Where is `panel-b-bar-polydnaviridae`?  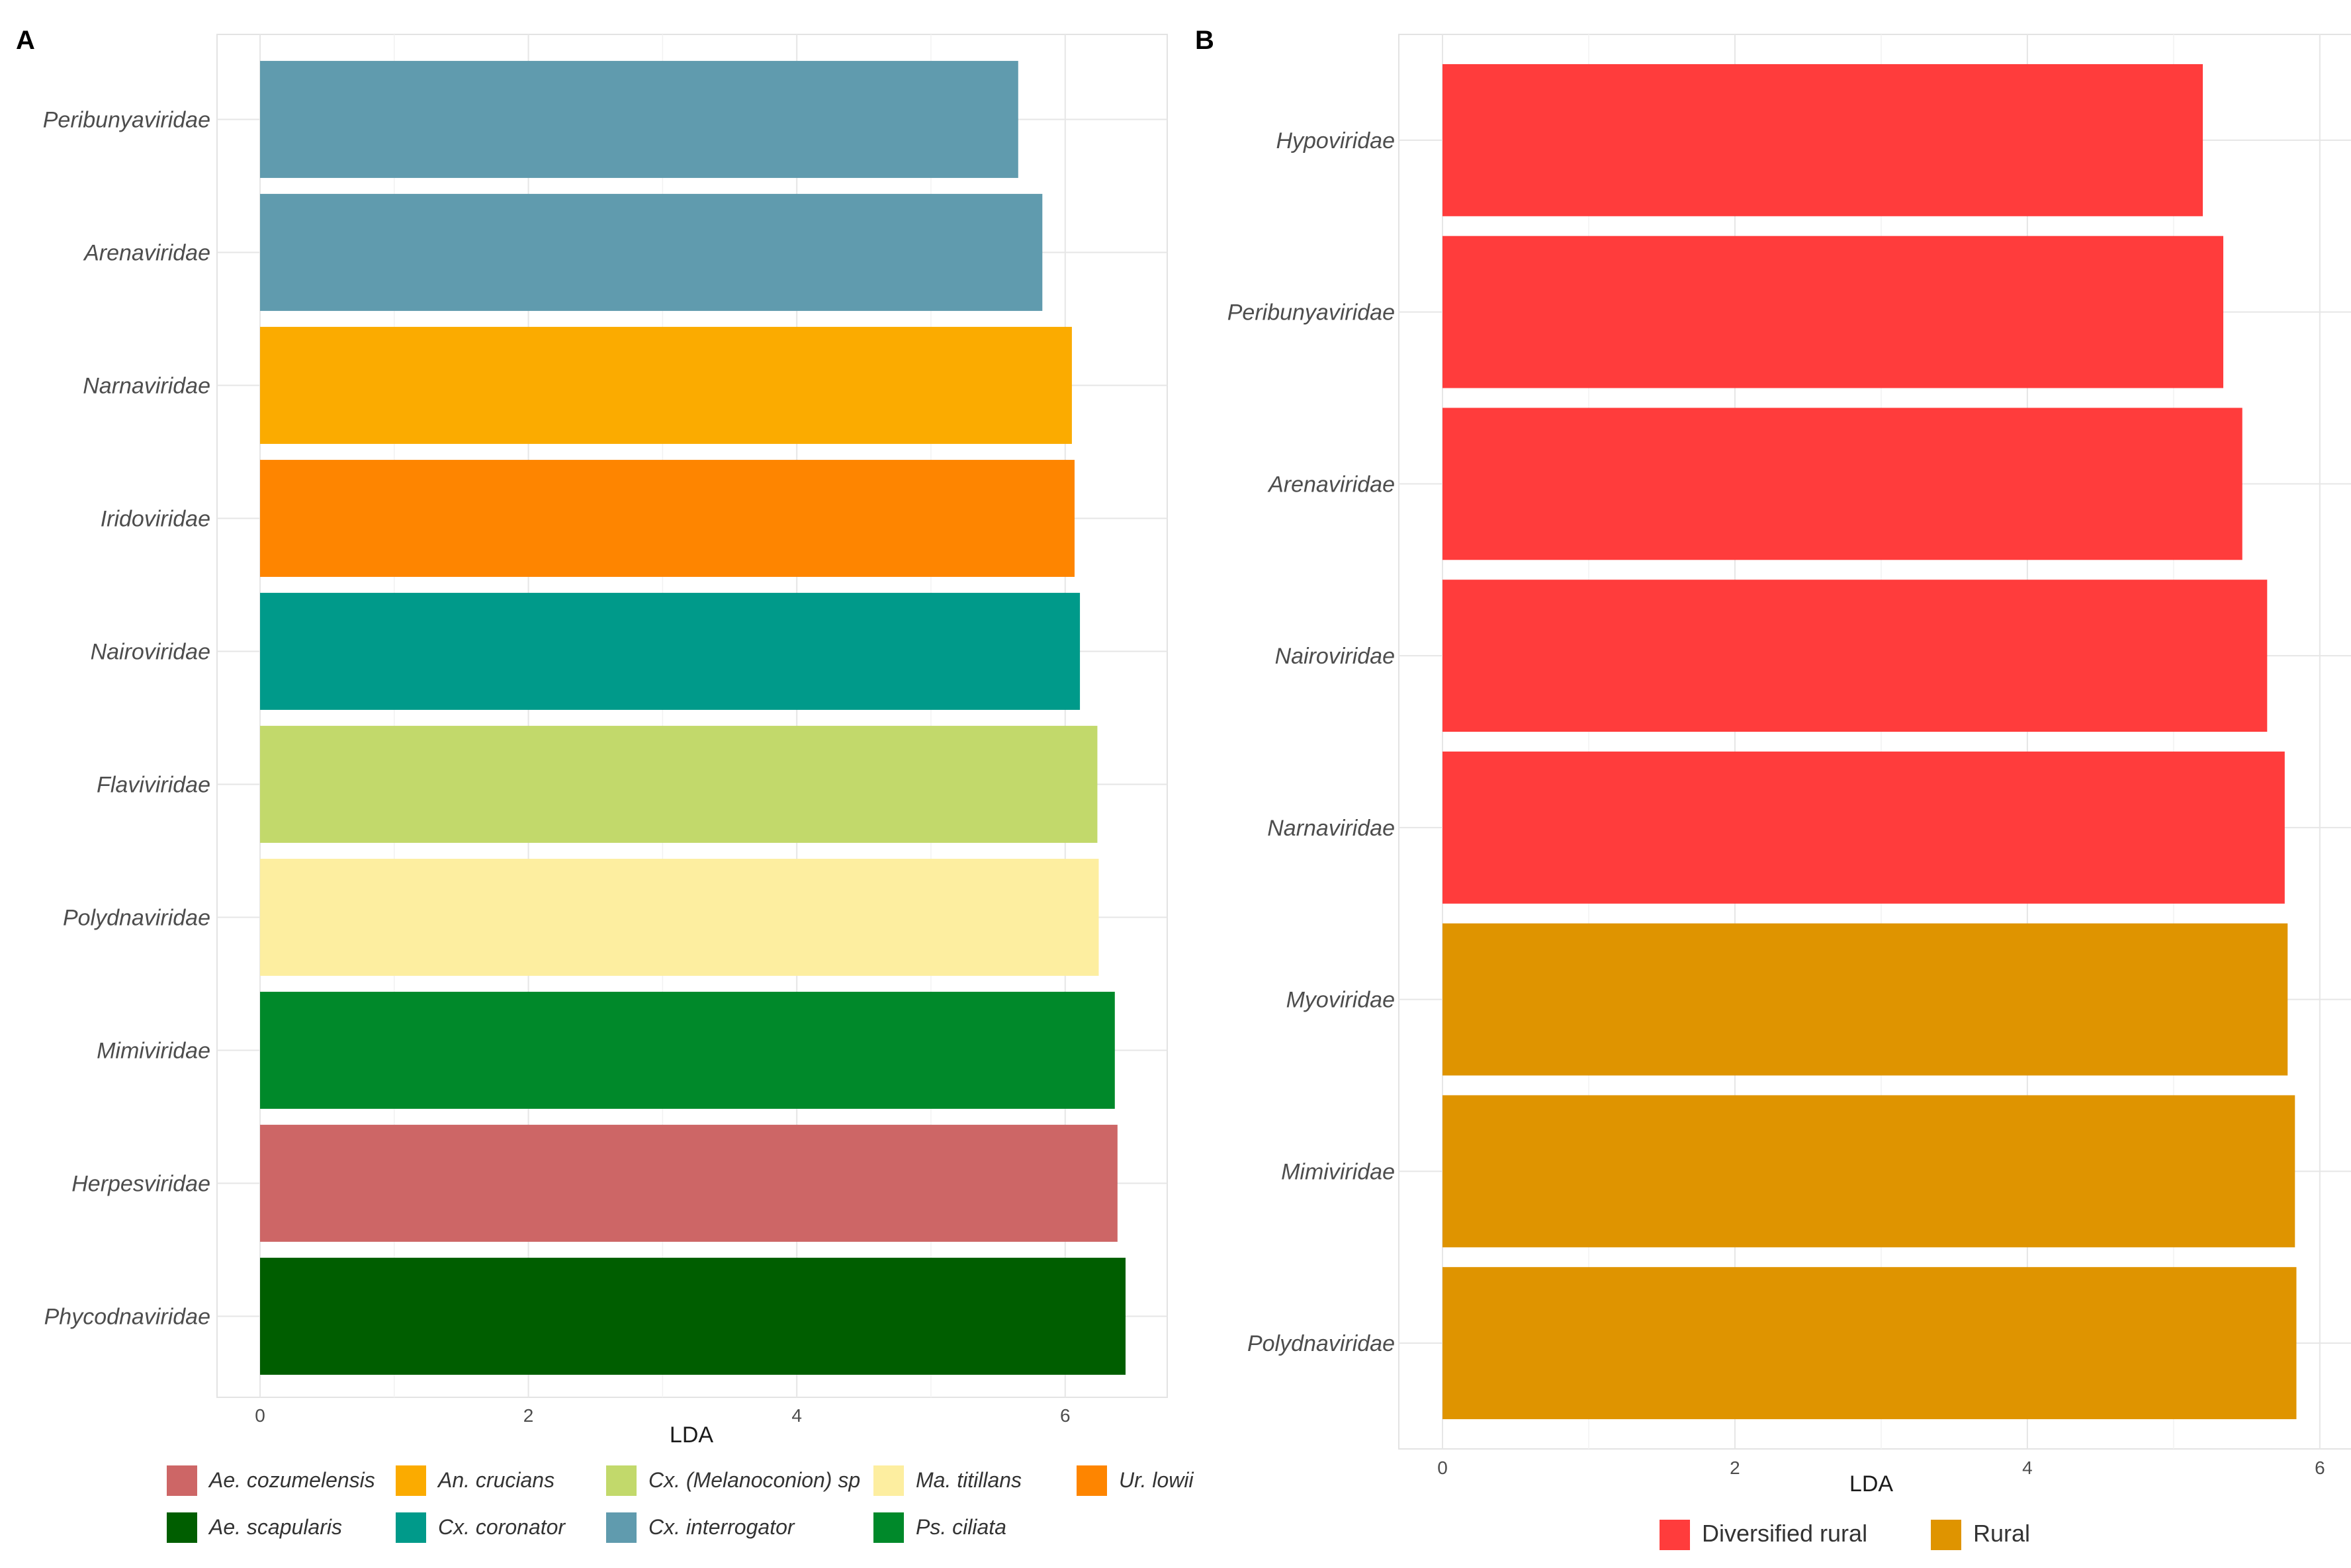
panel-b-bar-polydnaviridae is located at coordinates (1869, 1344).